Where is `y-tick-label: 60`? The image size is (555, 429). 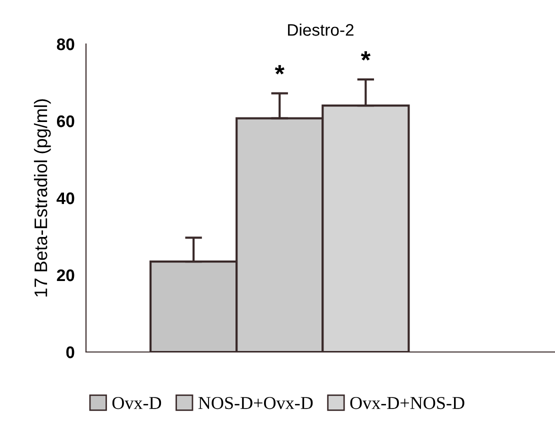
y-tick-label: 60 is located at coordinates (65, 121).